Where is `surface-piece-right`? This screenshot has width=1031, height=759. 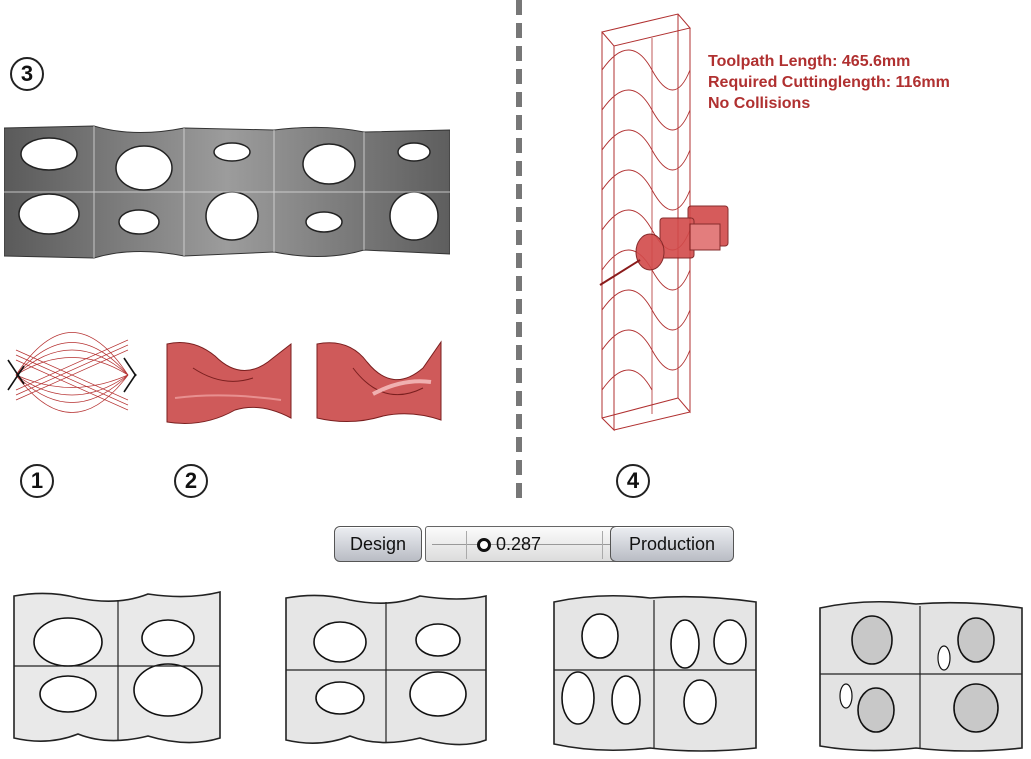
surface-piece-right is located at coordinates (379, 381).